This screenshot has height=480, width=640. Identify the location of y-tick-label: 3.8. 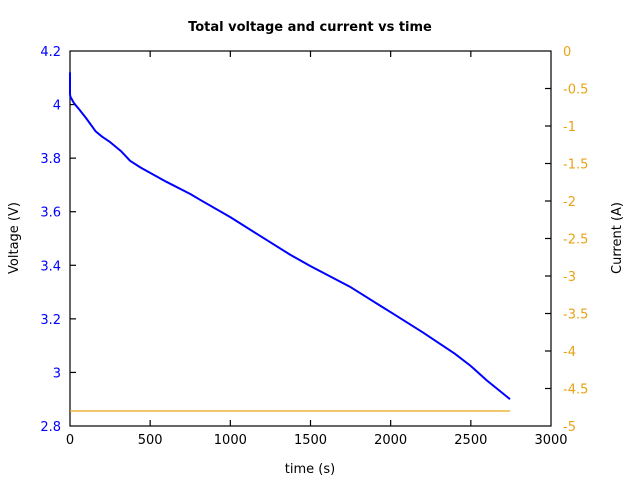
(50, 159).